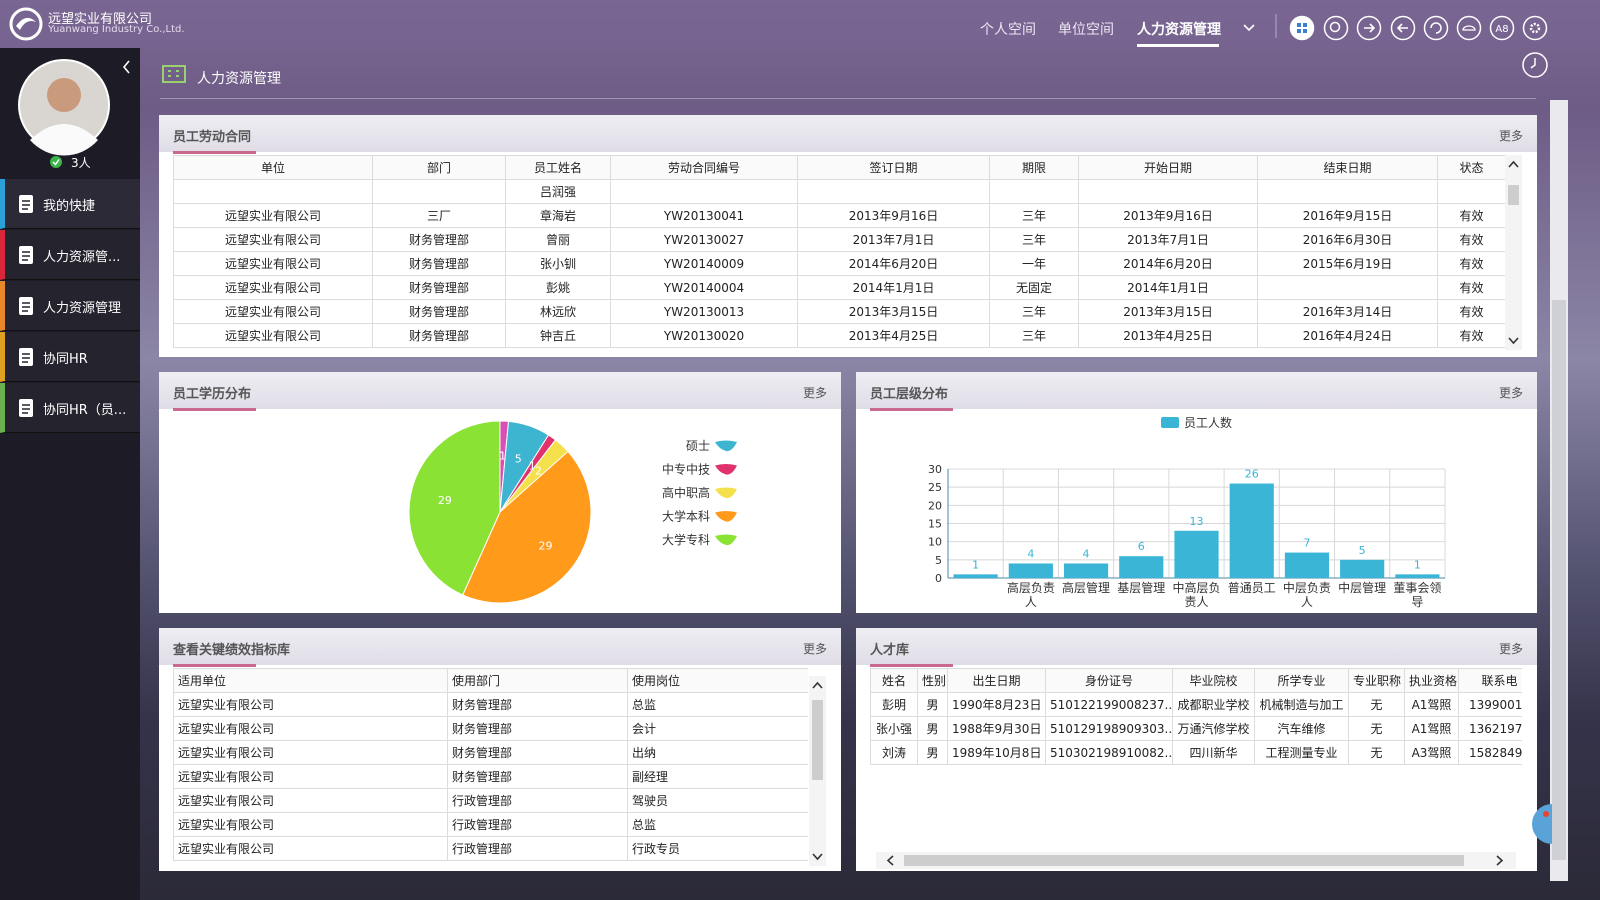  I want to click on table-row: 远望实业有限公司 行政管理部 总监, so click(490, 824).